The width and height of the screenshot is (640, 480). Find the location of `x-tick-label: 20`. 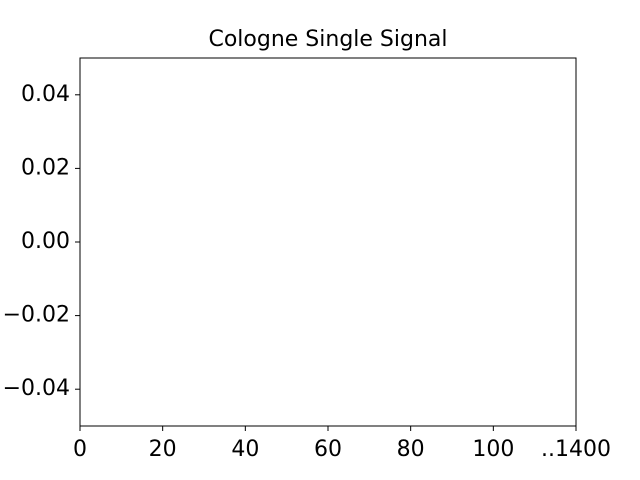

x-tick-label: 20 is located at coordinates (163, 449).